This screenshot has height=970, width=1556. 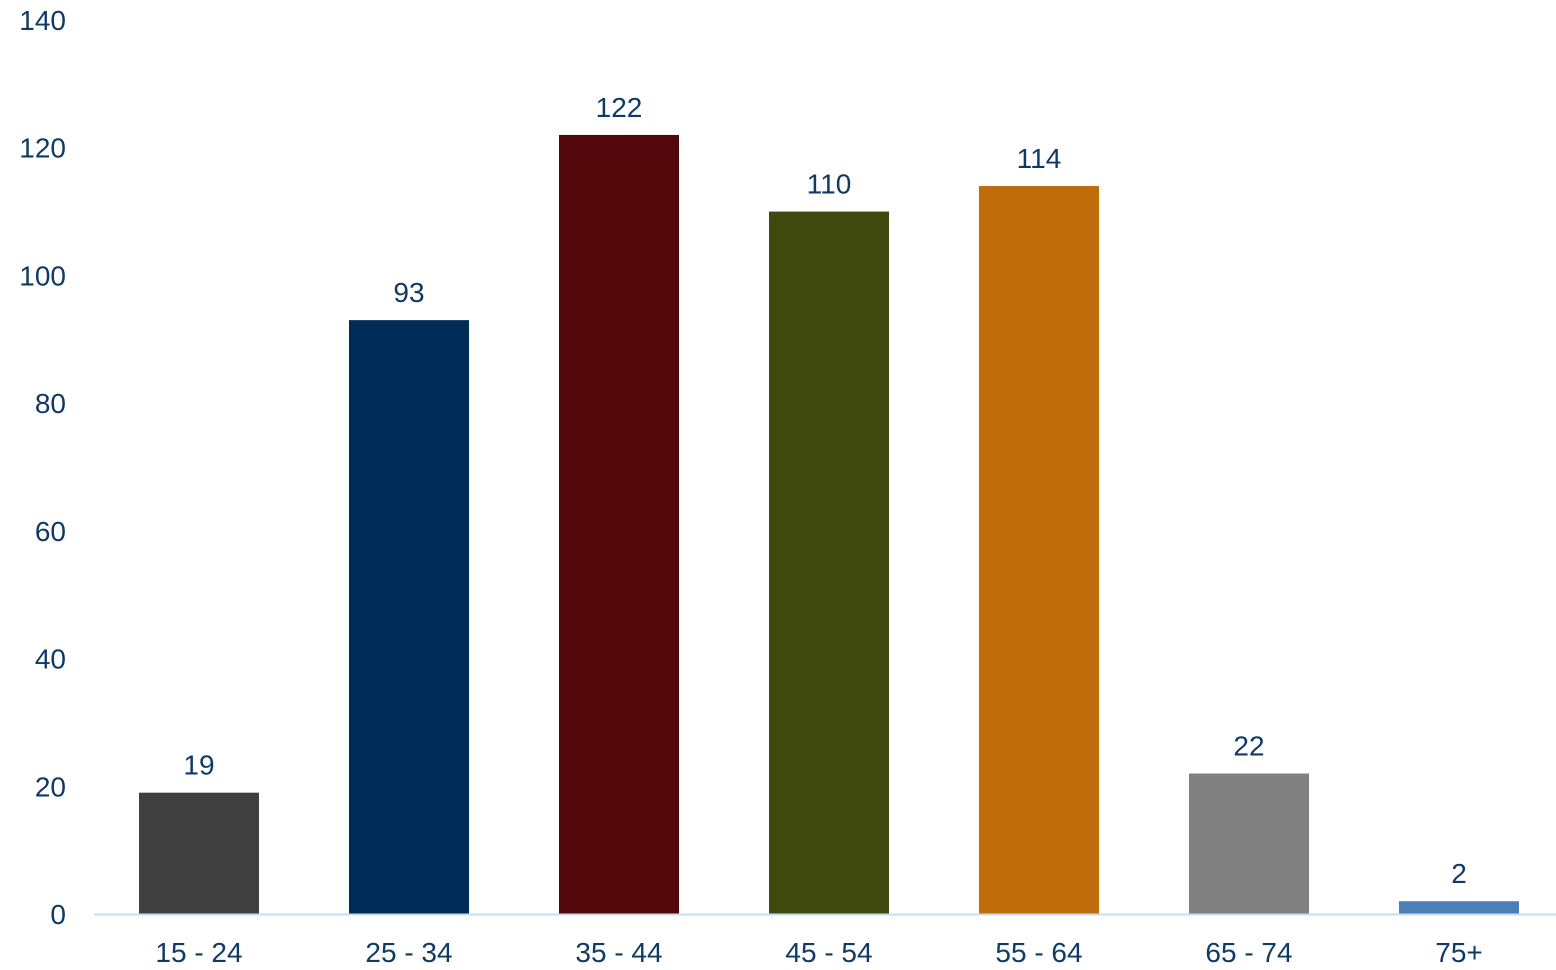 I want to click on y-axis-ticks: 0 20 40 60 80 100 120 140, so click(x=42, y=467).